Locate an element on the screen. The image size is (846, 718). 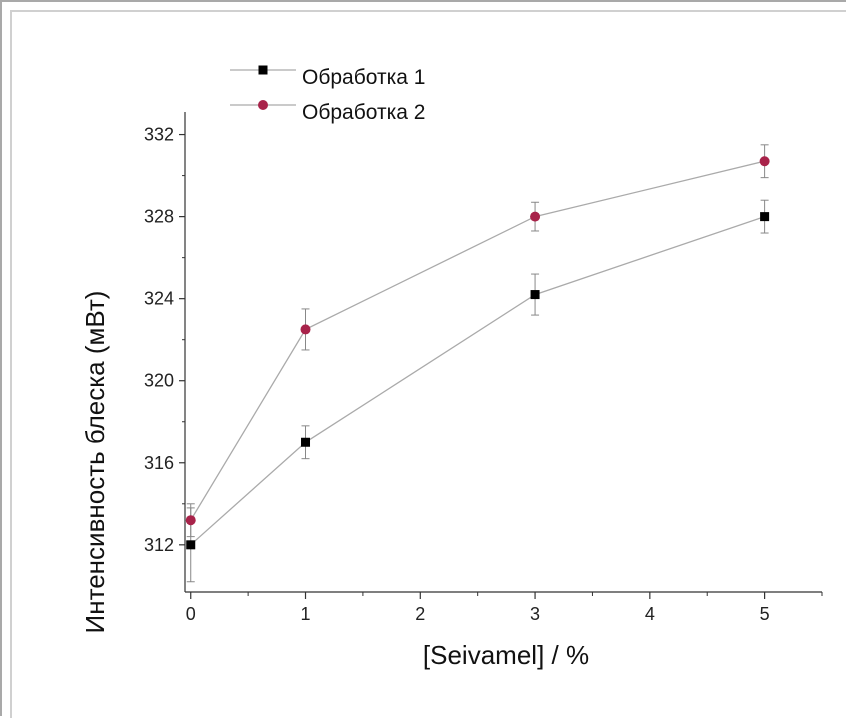
y-tick-label: 332 is located at coordinates (159, 135).